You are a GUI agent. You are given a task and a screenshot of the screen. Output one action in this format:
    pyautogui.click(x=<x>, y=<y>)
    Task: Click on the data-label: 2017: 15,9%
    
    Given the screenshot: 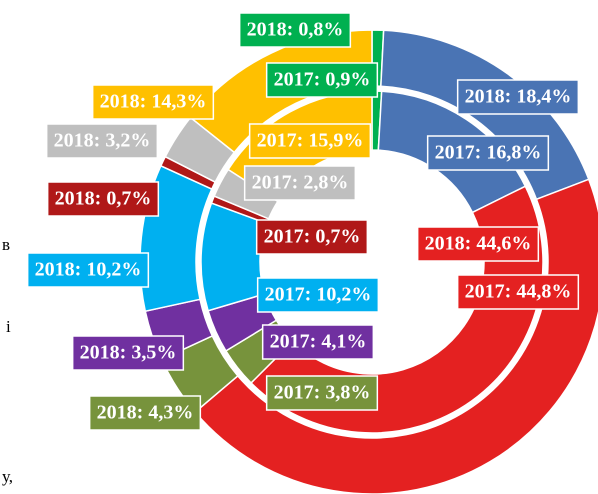 What is the action you would take?
    pyautogui.click(x=310, y=141)
    